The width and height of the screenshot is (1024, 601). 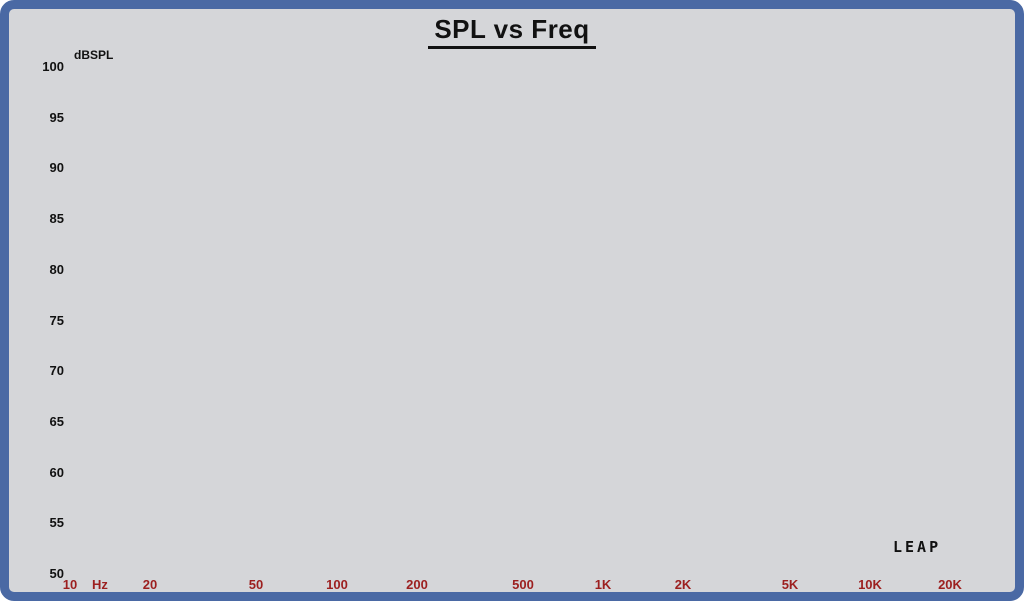 What do you see at coordinates (70, 584) in the screenshot?
I see `x-tick-label: 10` at bounding box center [70, 584].